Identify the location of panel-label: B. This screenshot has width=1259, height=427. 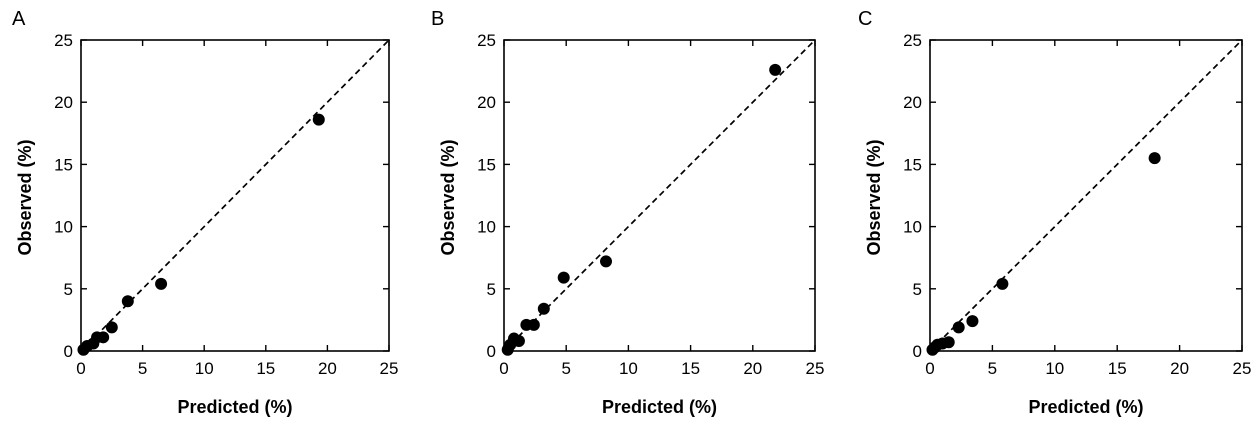
(437, 19).